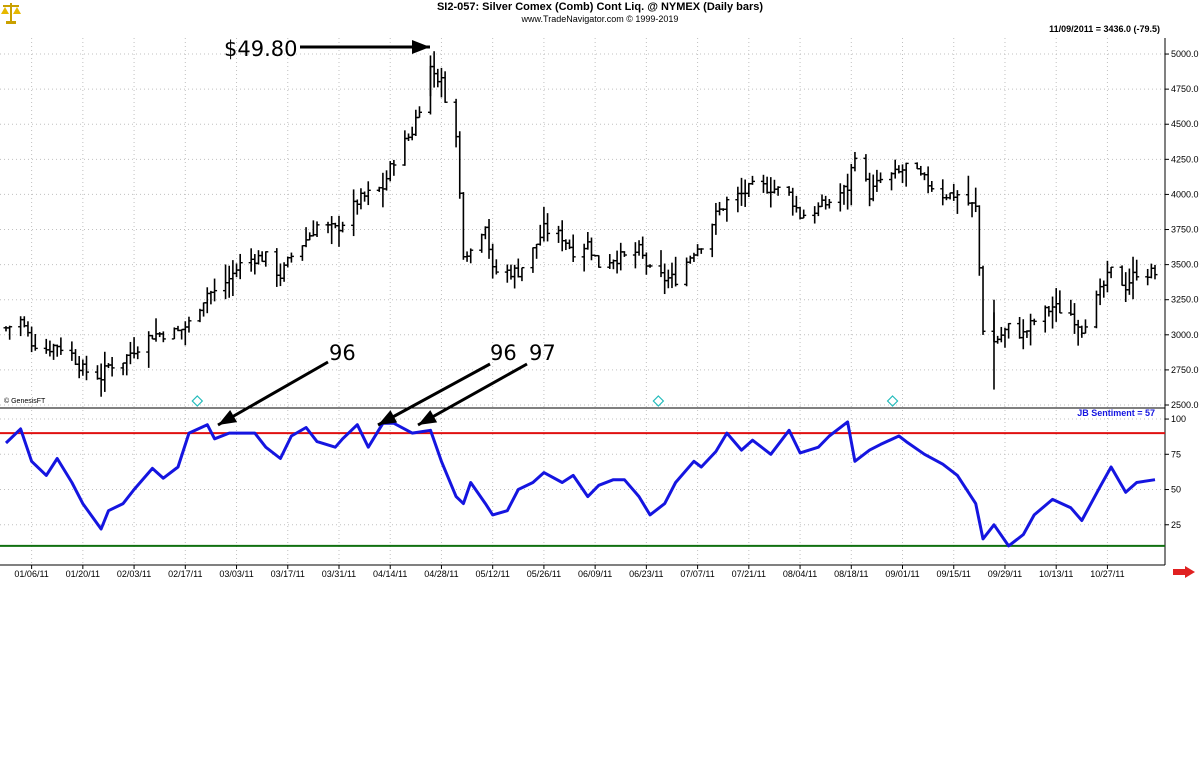 The width and height of the screenshot is (1200, 783). Describe the element at coordinates (288, 574) in the screenshot. I see `x-tick-label: 03/17/11` at that location.